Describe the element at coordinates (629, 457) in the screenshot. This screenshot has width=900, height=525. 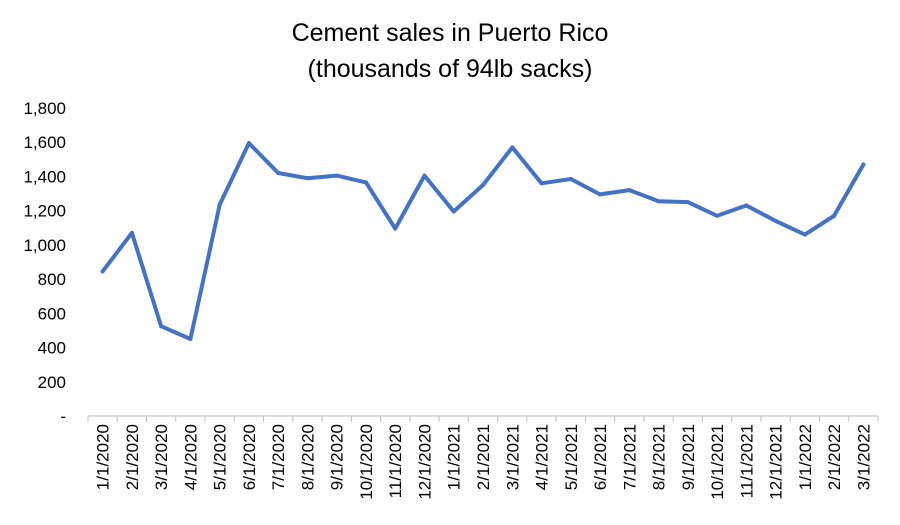
I see `x-tick-label: 7/1/2021` at that location.